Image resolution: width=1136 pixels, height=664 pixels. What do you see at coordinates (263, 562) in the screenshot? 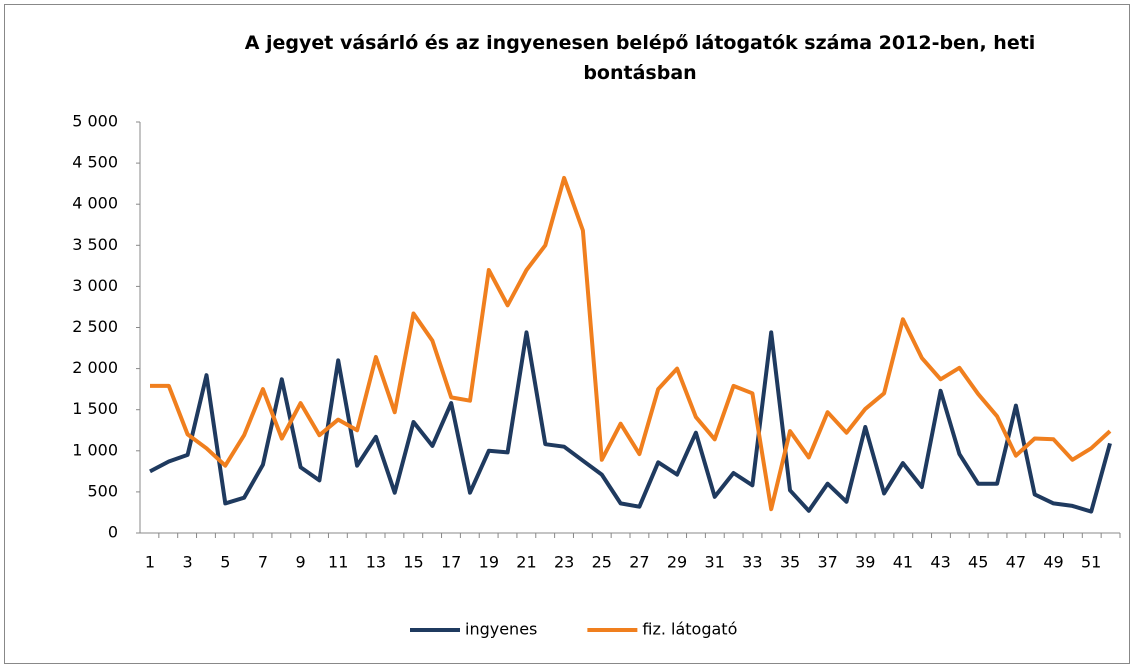
I see `x-tick-label: 7` at bounding box center [263, 562].